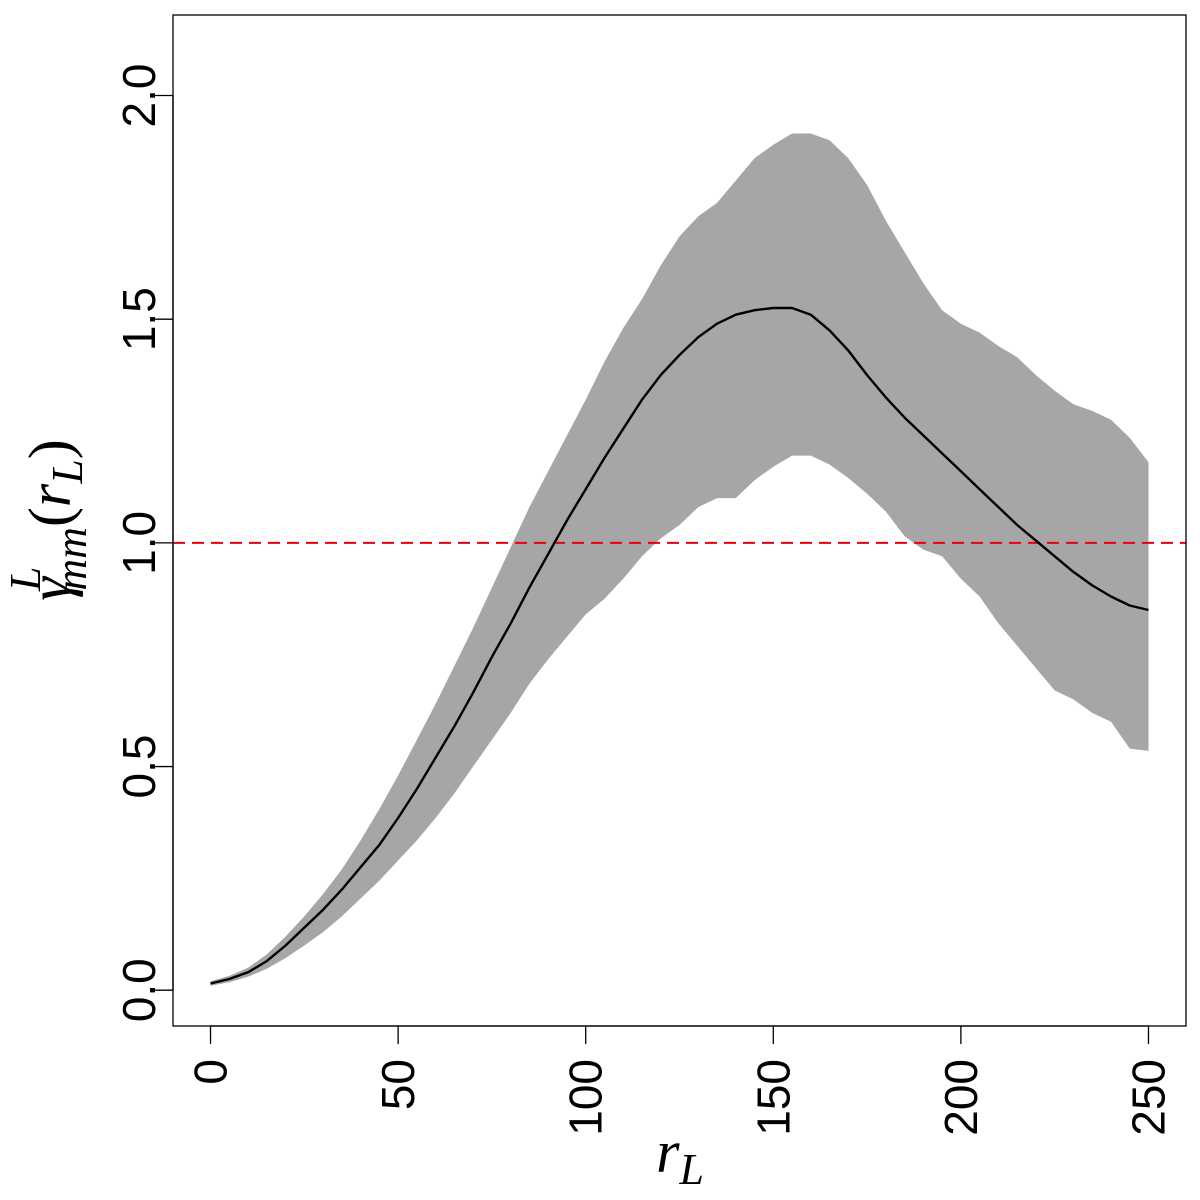  I want to click on x-tick-label: 250, so click(1148, 1097).